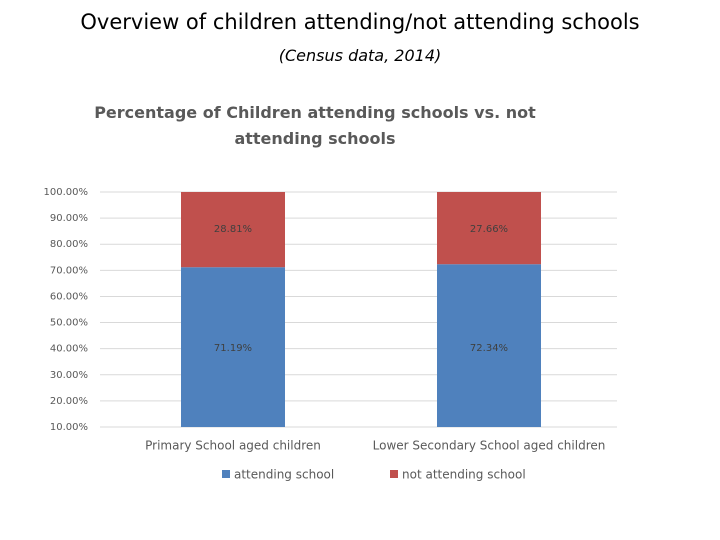  Describe the element at coordinates (69, 270) in the screenshot. I see `y-tick-label: 70.00%` at that location.